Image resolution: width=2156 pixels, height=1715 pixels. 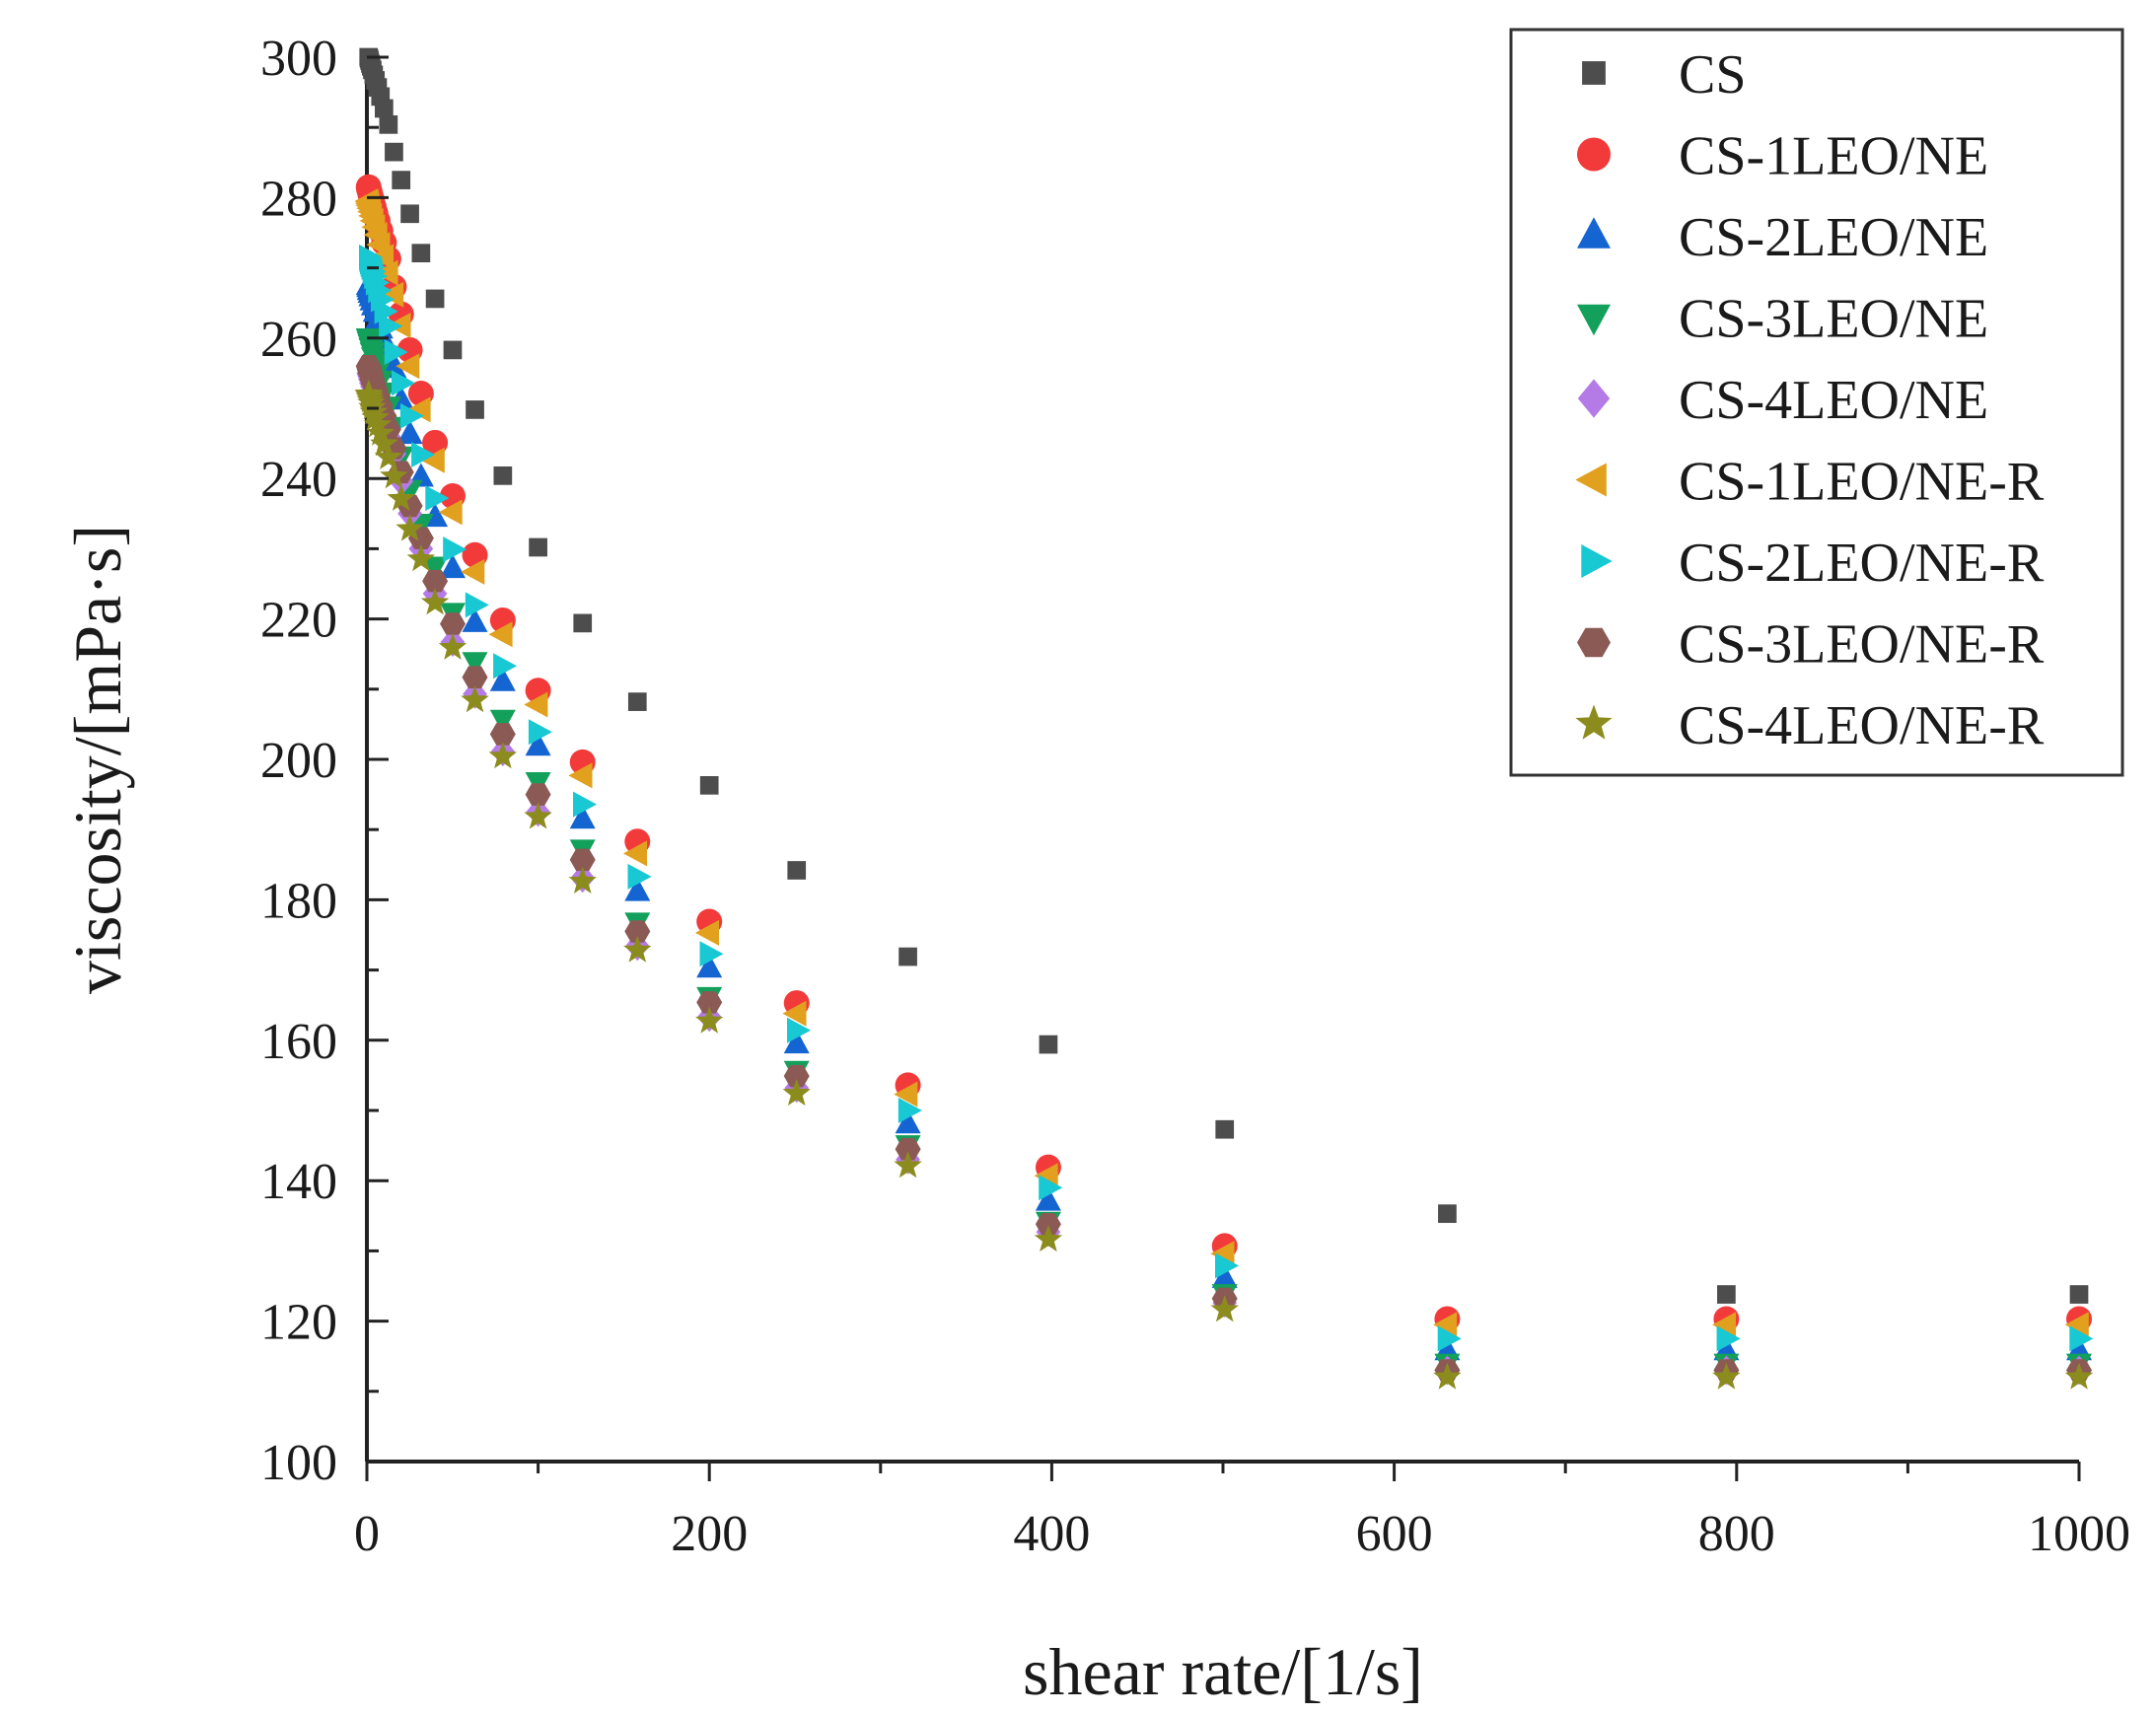 What do you see at coordinates (1862, 482) in the screenshot?
I see `legend-label: CS-1LEO/NE-R` at bounding box center [1862, 482].